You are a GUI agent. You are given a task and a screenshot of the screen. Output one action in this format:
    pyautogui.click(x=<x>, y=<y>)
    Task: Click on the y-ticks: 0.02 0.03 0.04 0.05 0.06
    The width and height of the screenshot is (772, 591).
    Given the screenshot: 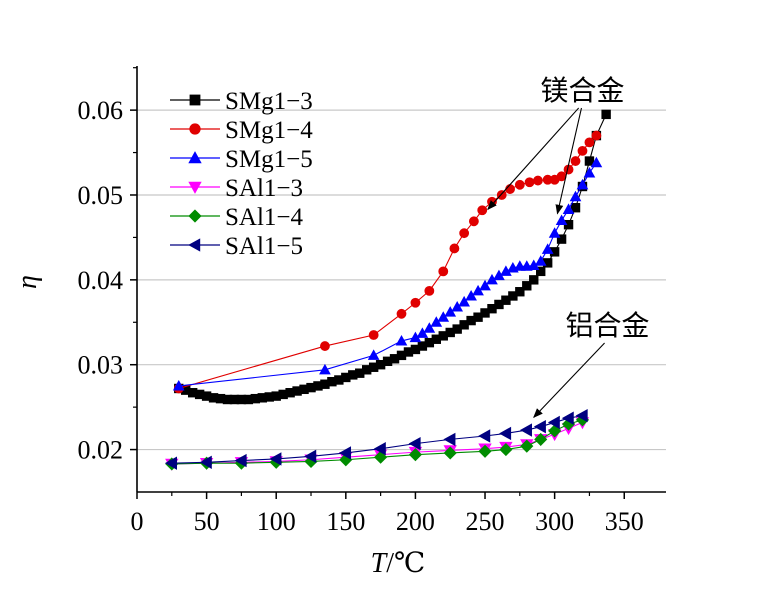 What is the action you would take?
    pyautogui.click(x=107, y=266)
    